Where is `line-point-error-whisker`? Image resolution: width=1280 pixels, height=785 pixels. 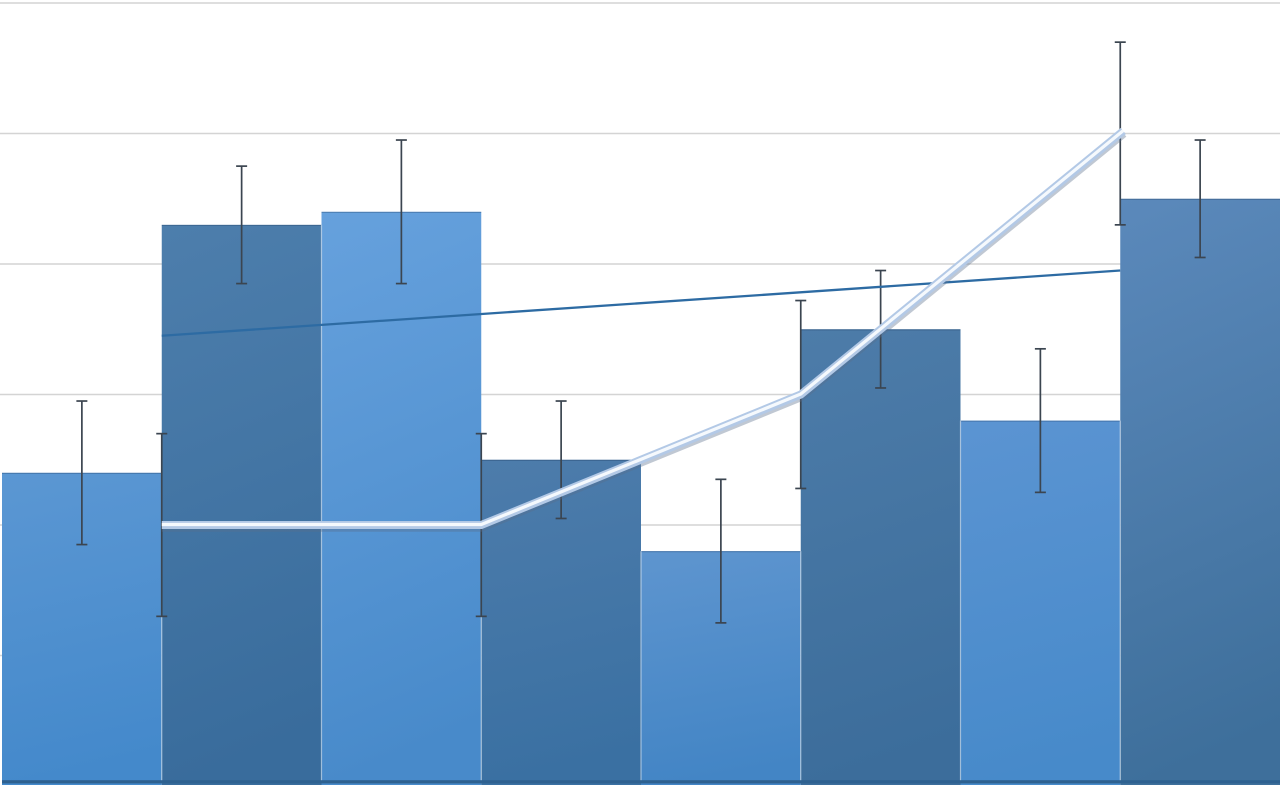 line-point-error-whisker is located at coordinates (162, 525).